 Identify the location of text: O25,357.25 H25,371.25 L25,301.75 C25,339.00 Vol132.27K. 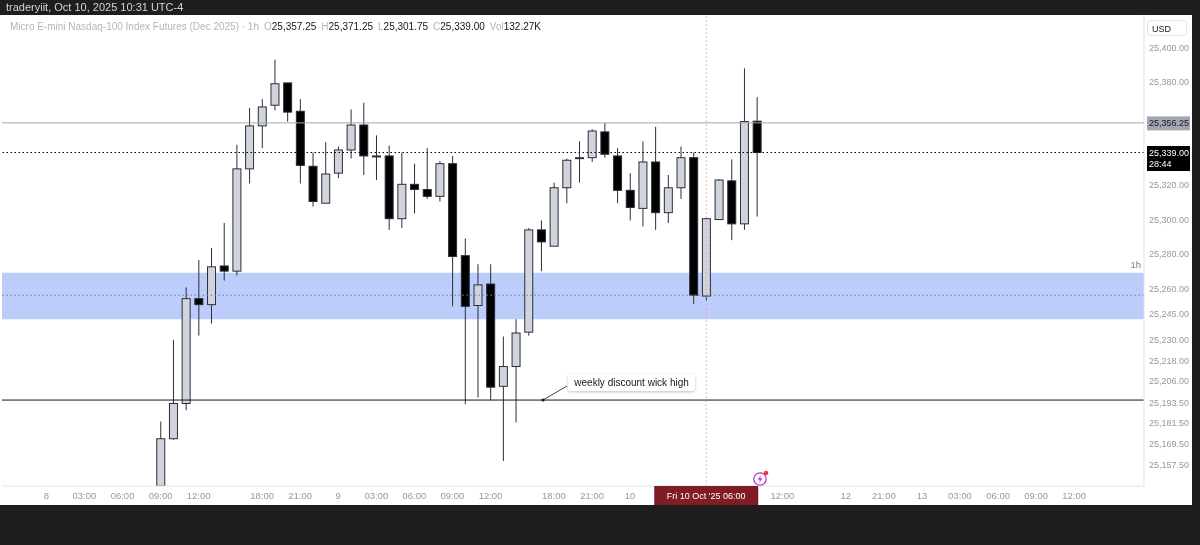
(402, 26).